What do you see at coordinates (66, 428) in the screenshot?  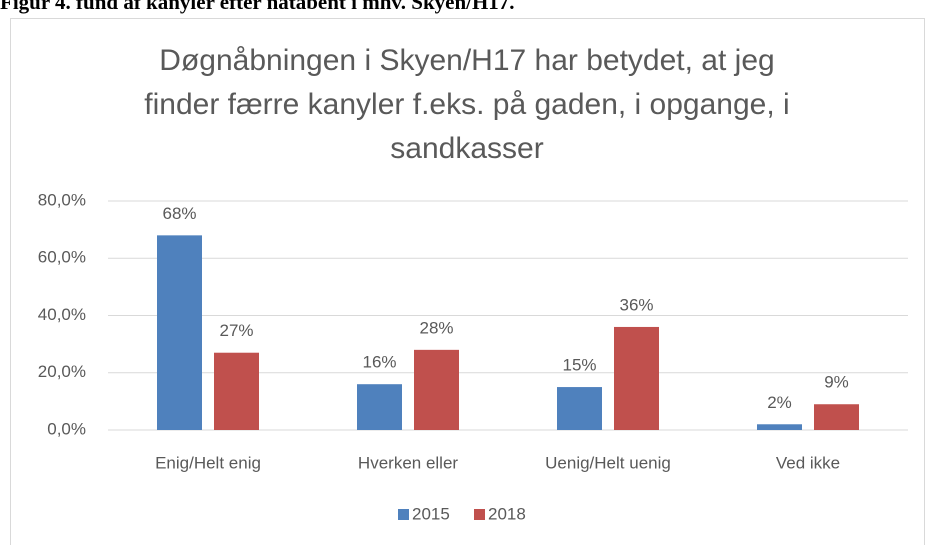 I see `y-tick-label: 0,0%` at bounding box center [66, 428].